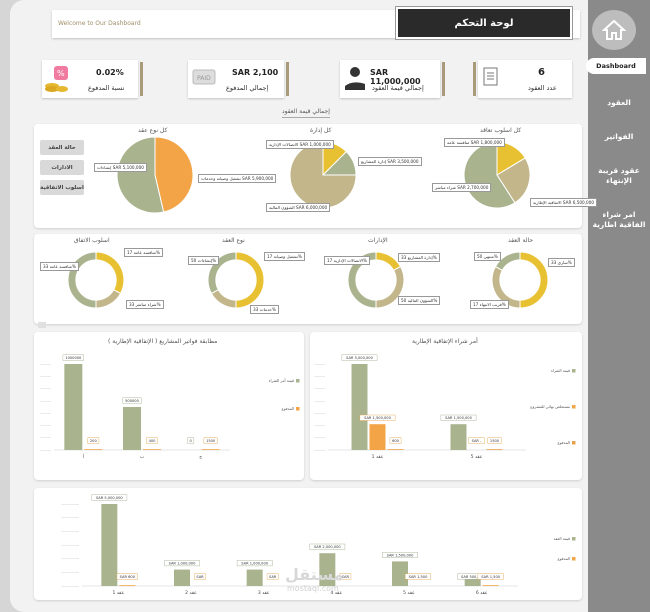  I want to click on sidebar, so click(619, 306).